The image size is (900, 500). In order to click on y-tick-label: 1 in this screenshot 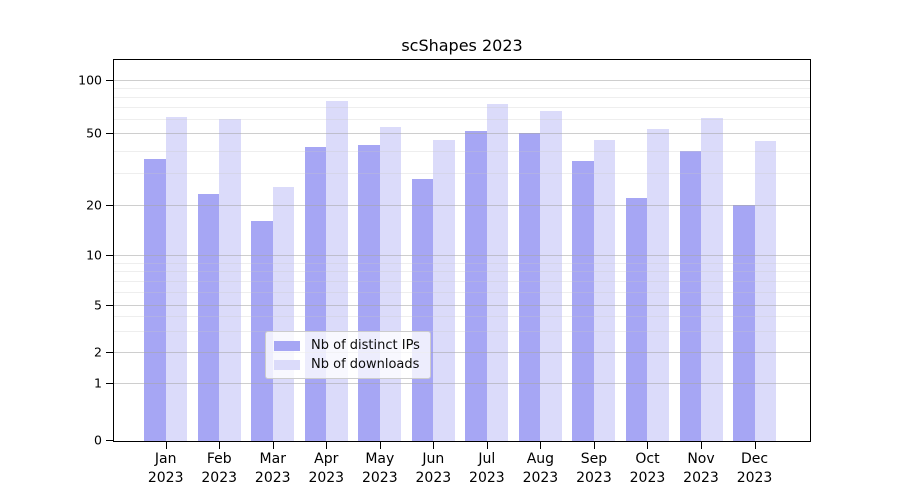, I will do `click(98, 383)`.